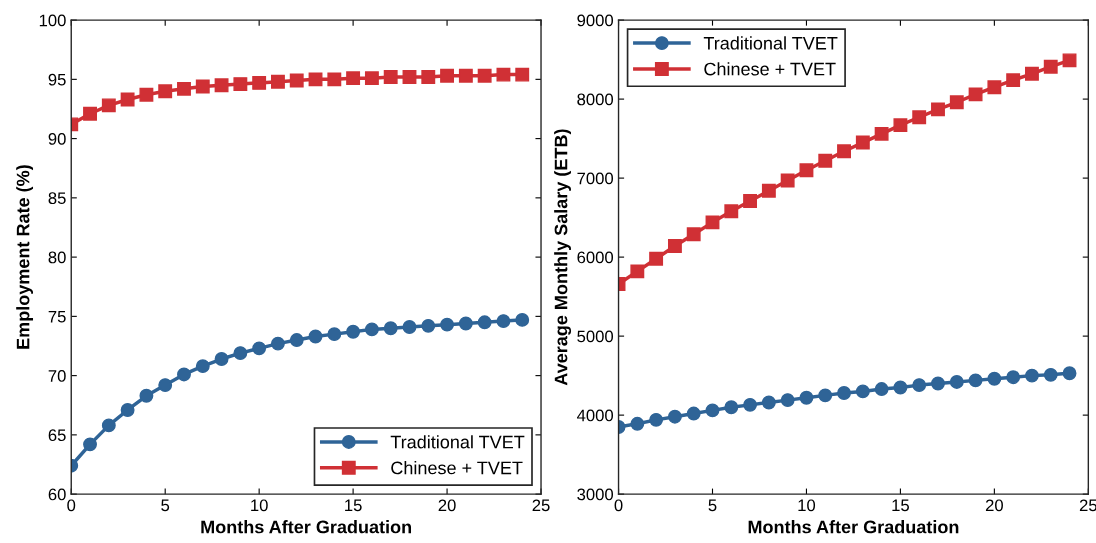 This screenshot has height=543, width=1096. What do you see at coordinates (57, 316) in the screenshot?
I see `y-tick-label: 75` at bounding box center [57, 316].